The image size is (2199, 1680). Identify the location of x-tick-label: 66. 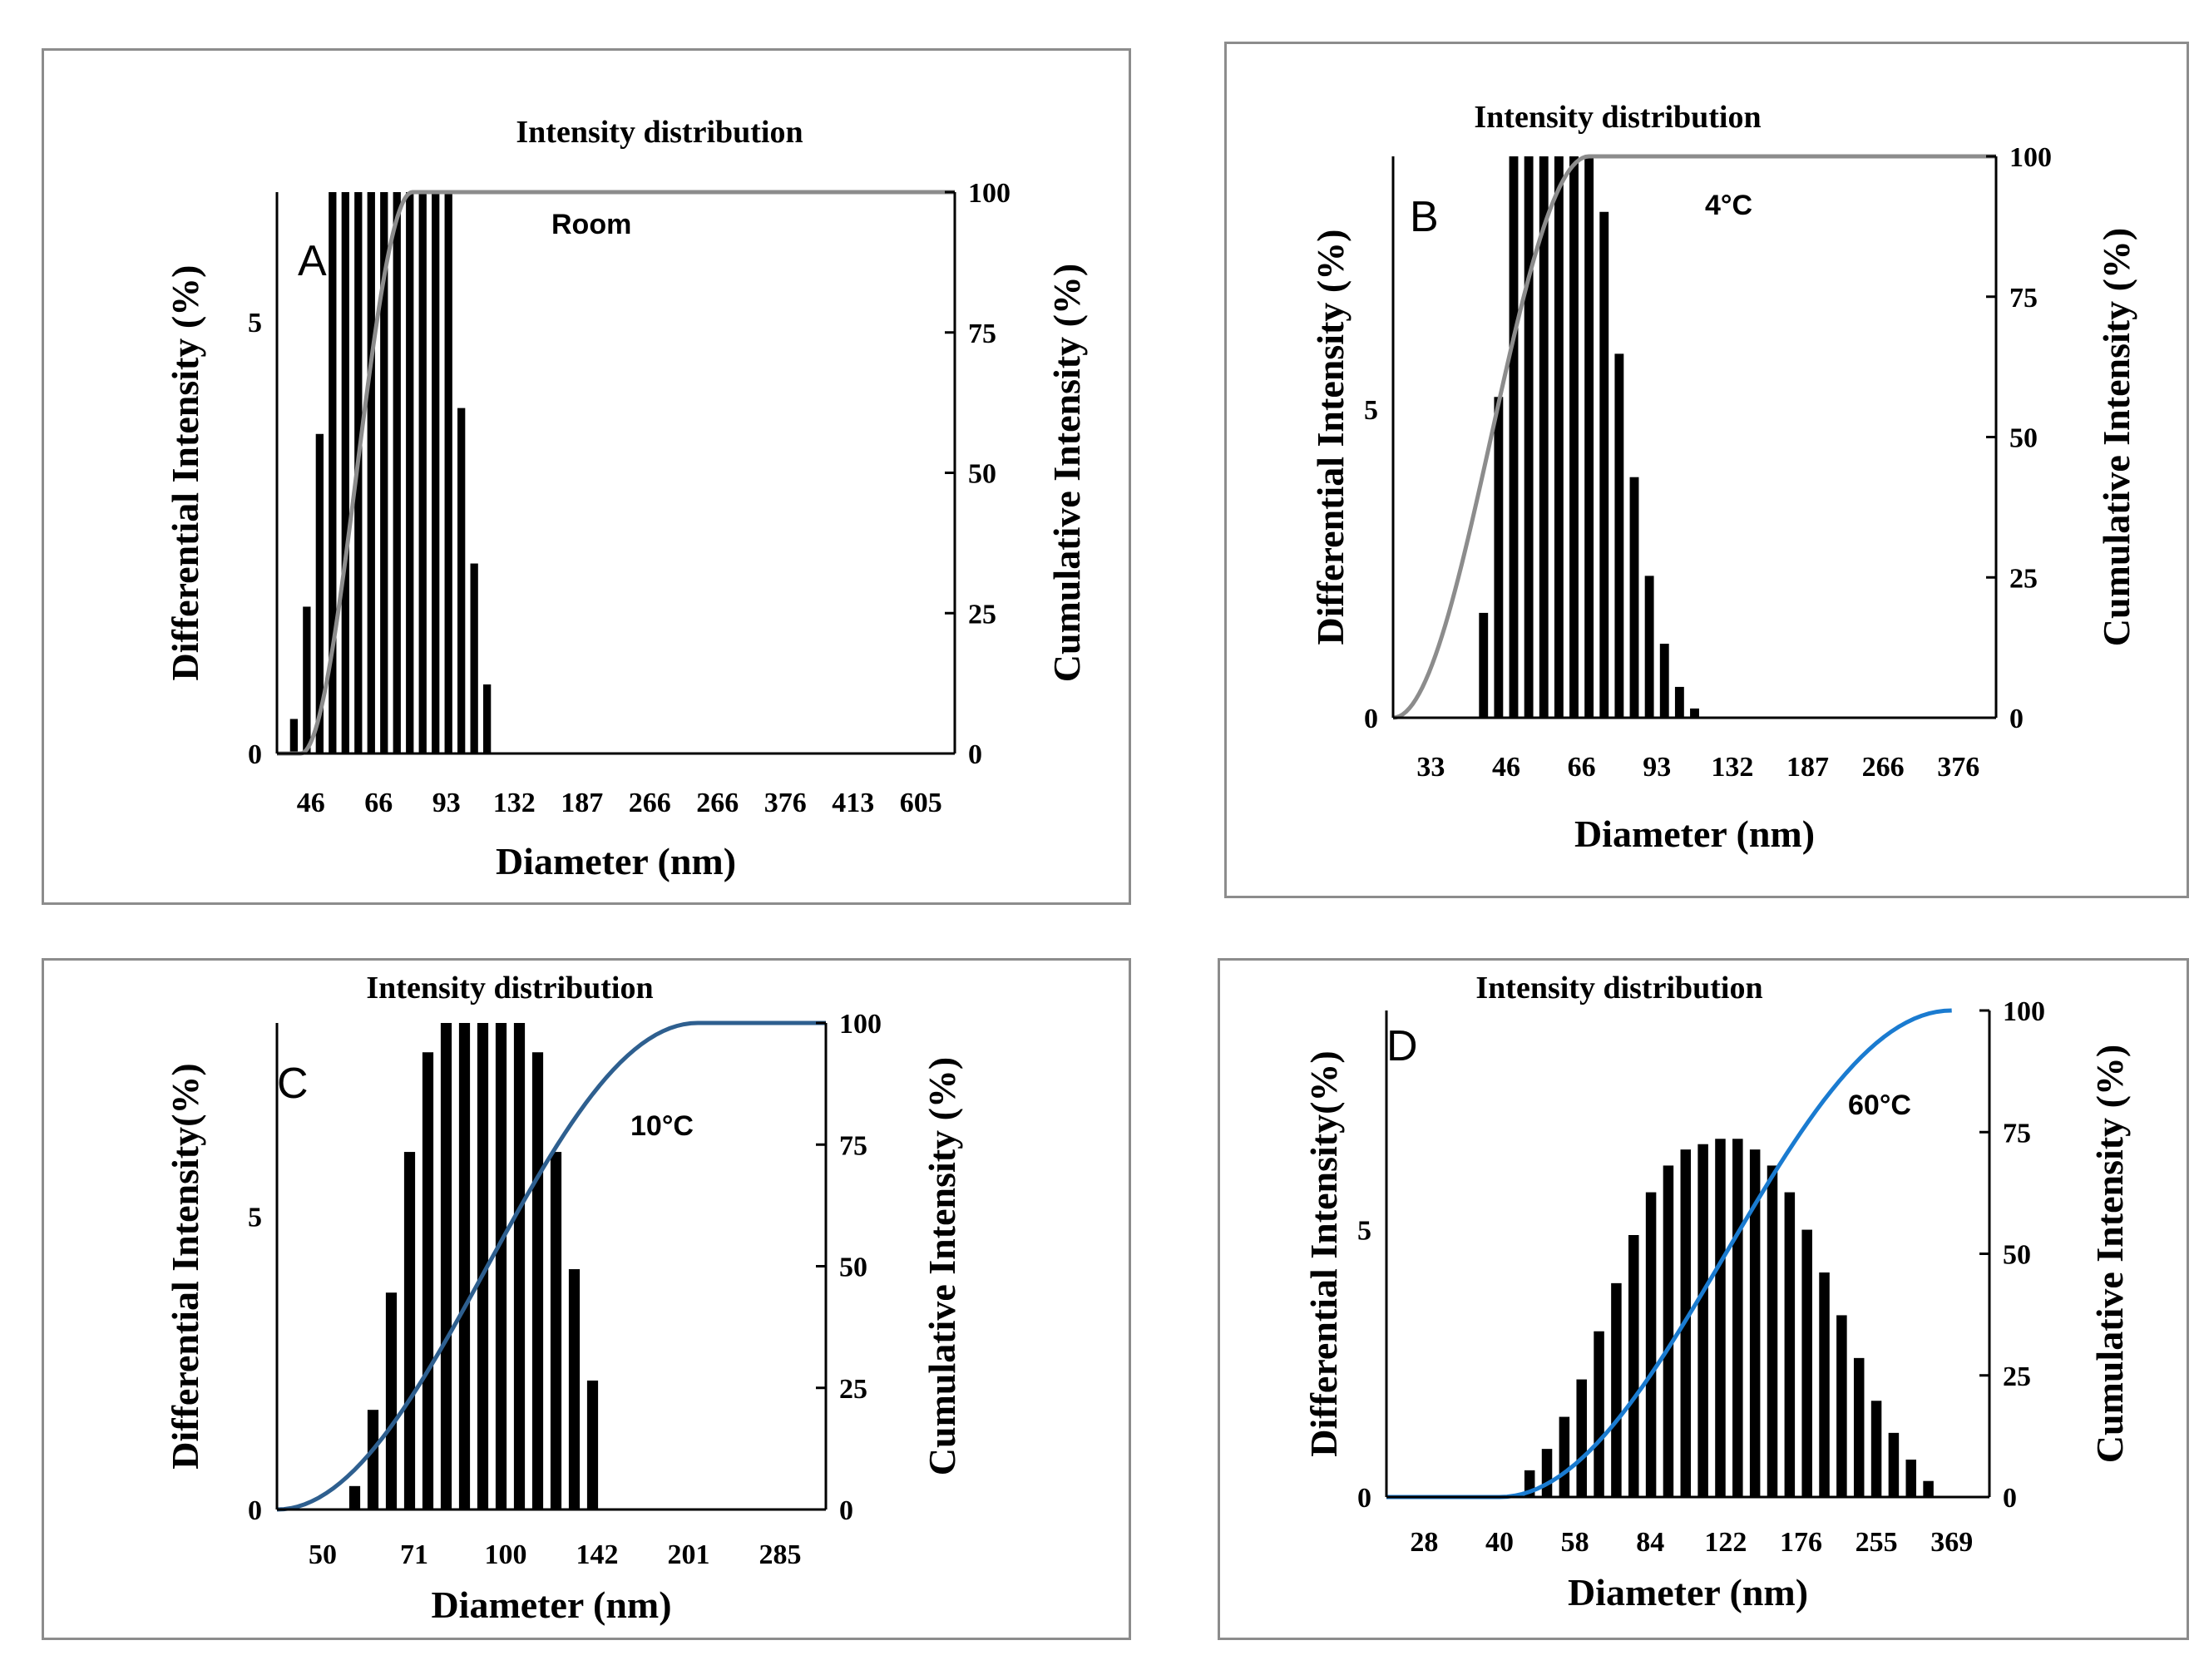
(378, 803).